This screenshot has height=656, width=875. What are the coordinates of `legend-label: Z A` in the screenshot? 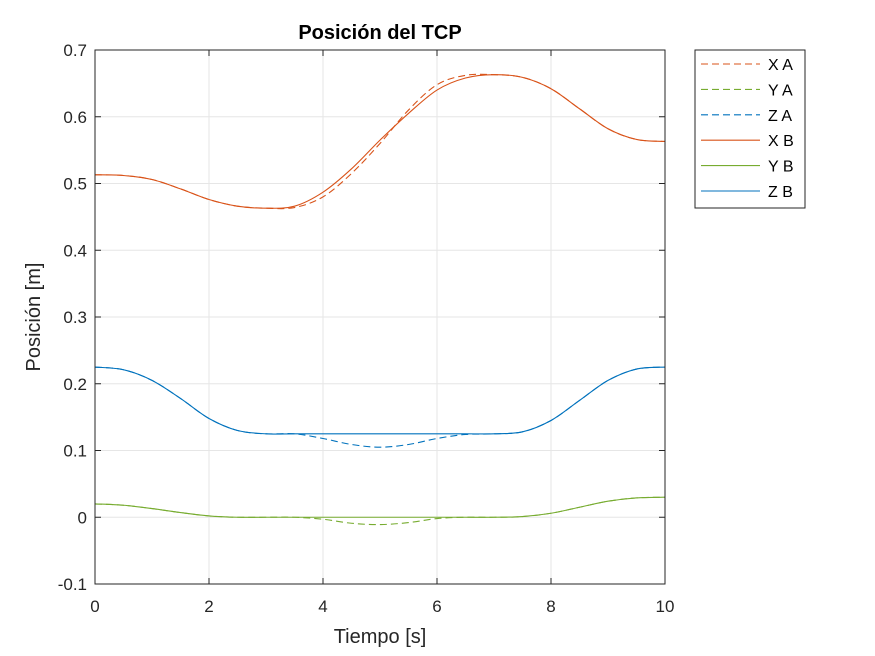 It's located at (780, 116).